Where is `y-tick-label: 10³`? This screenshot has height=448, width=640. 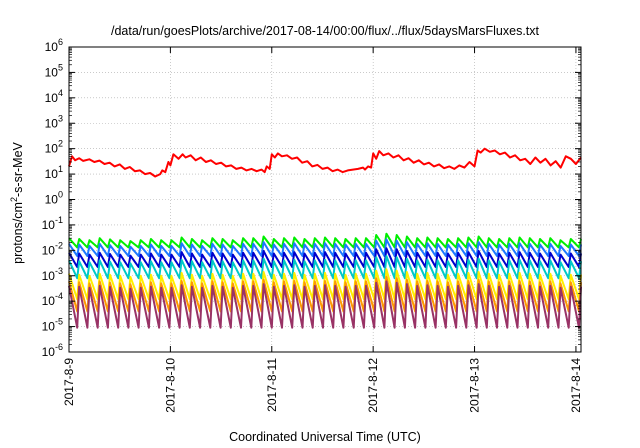
y-tick-label: 10³ is located at coordinates (54, 121).